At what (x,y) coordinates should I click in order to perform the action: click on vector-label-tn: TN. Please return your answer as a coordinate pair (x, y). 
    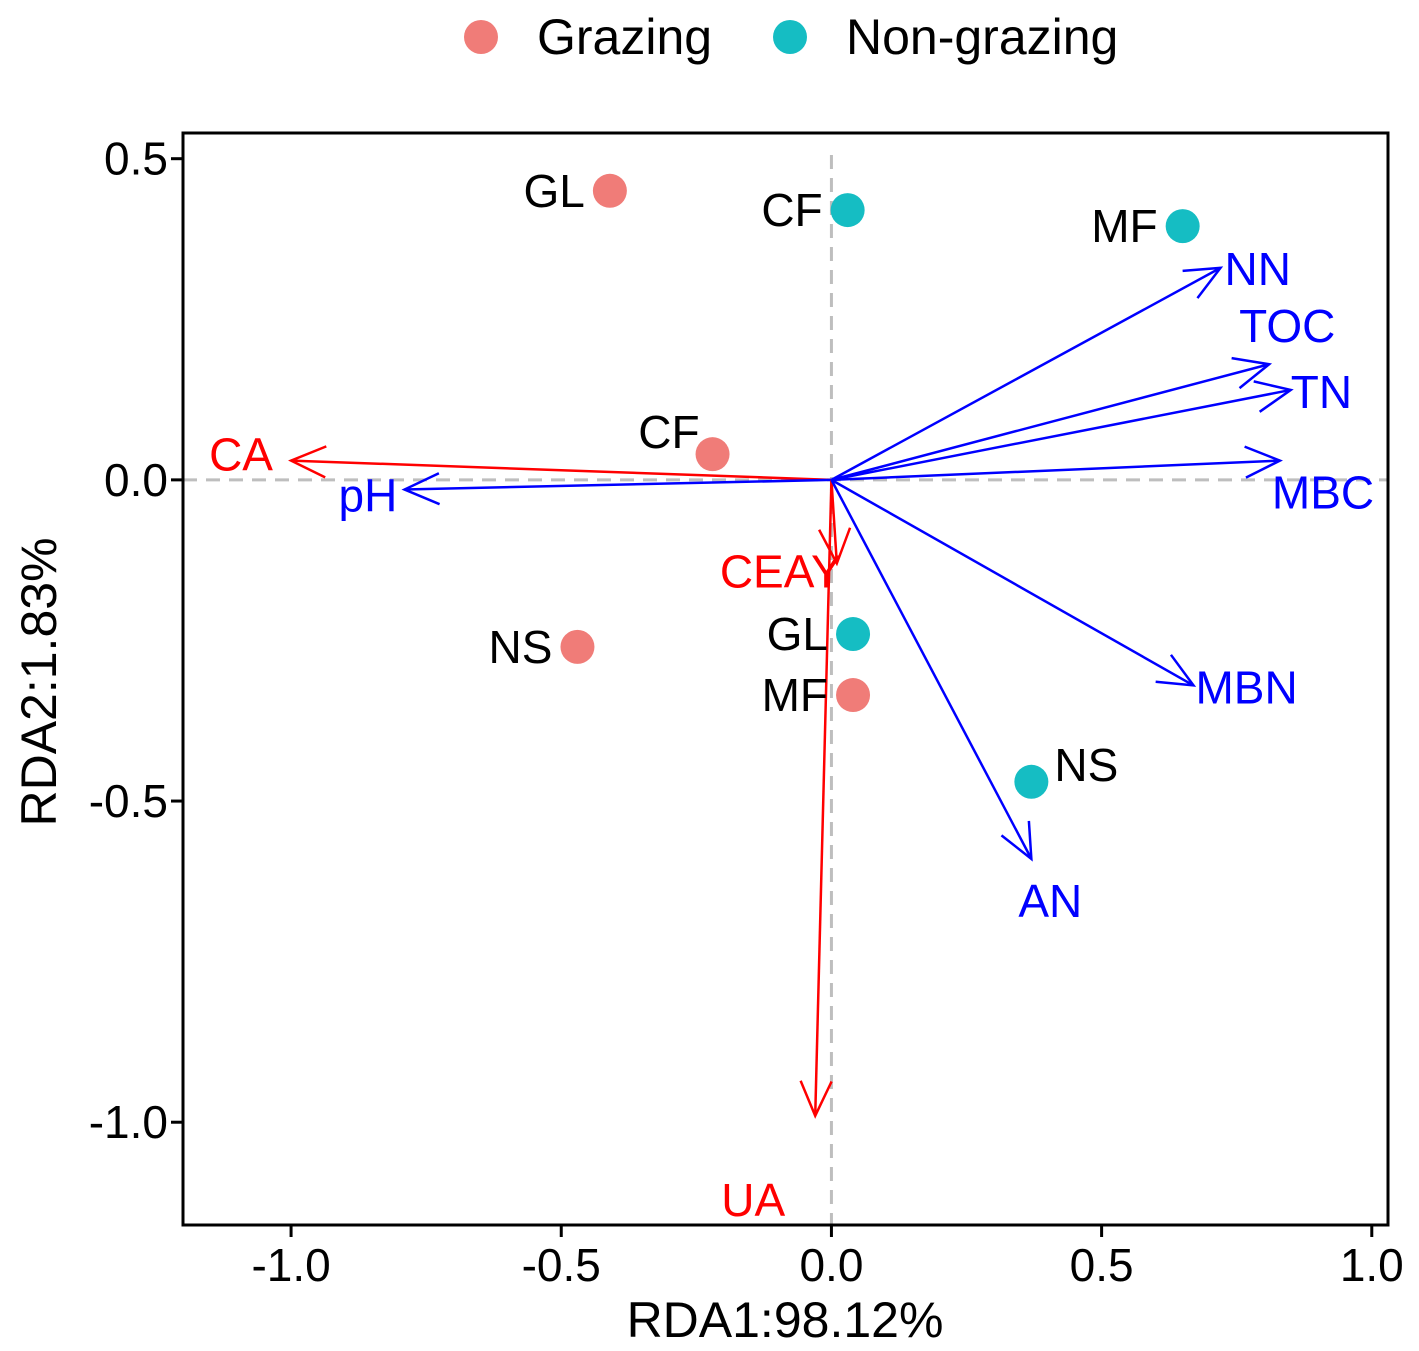
    Looking at the image, I should click on (1321, 392).